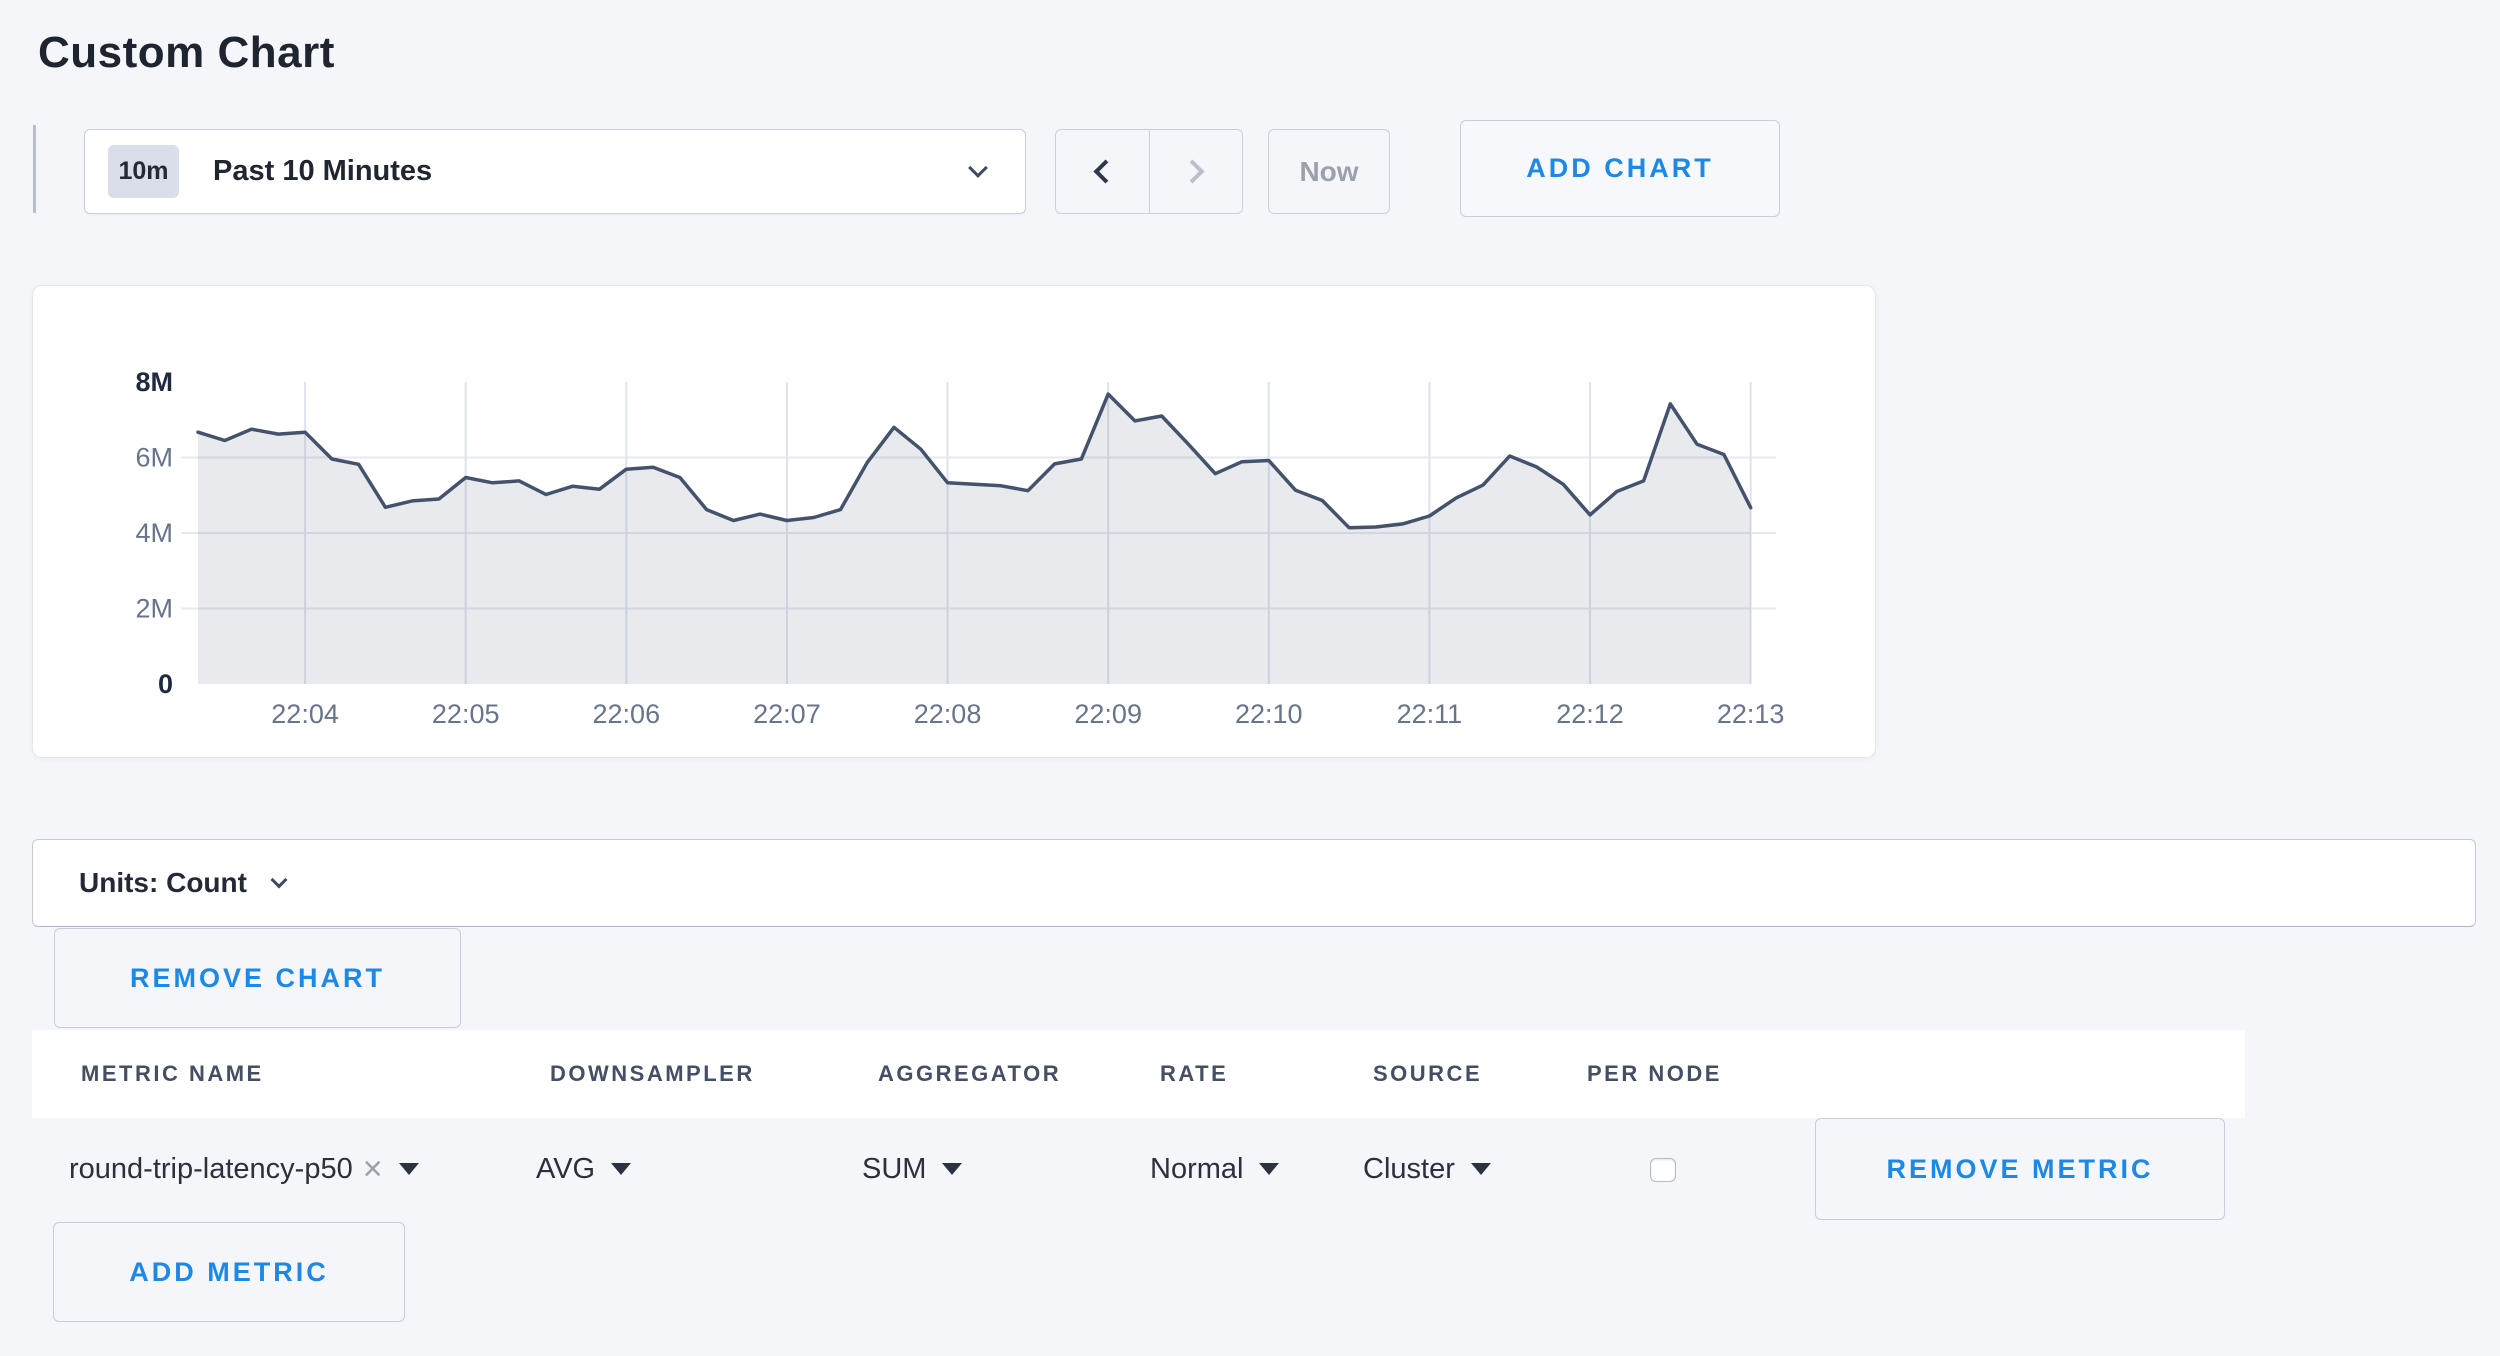 The image size is (2500, 1356). What do you see at coordinates (305, 714) in the screenshot?
I see `x-tick-label: 22:04` at bounding box center [305, 714].